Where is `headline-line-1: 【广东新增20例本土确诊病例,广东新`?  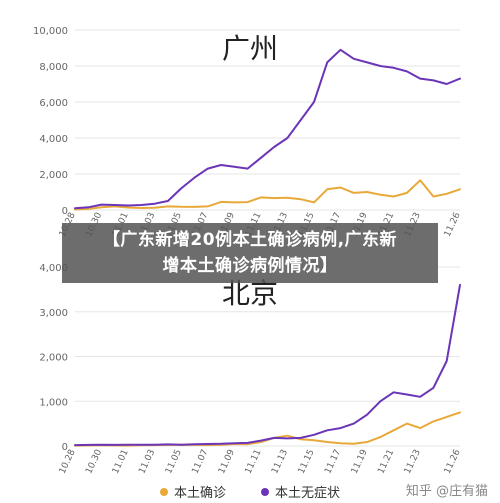
headline-line-1: 【广东新增20例本土确诊病例,广东新 is located at coordinates (250, 240).